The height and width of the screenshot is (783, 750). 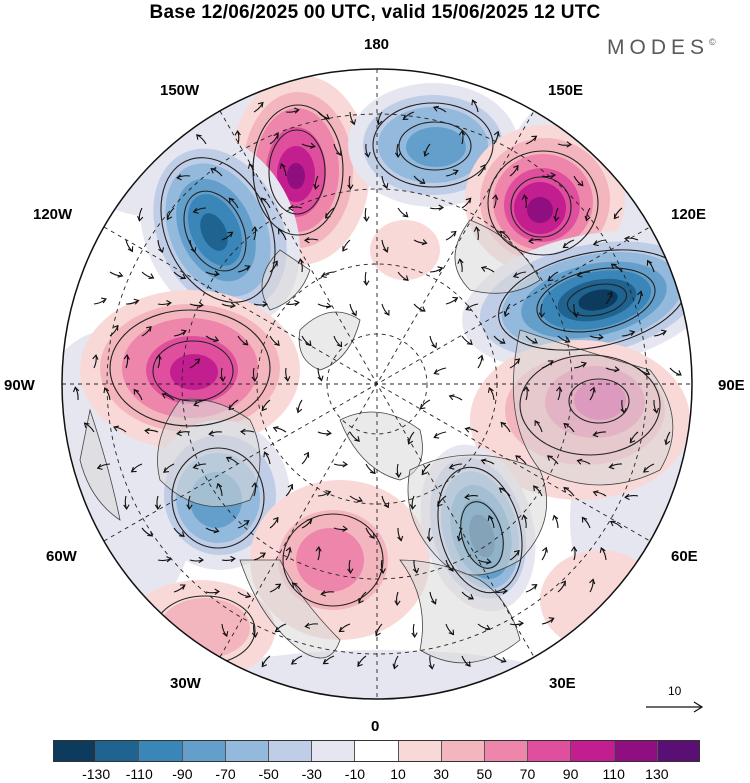 I want to click on lon-label-30w: 30W, so click(x=185, y=683).